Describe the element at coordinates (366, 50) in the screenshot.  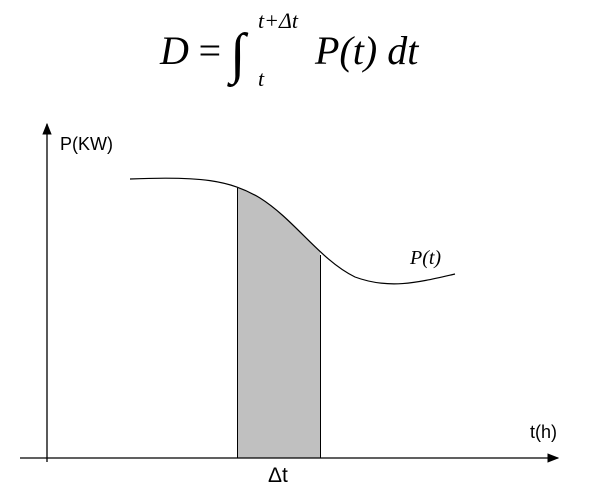
I see `formula-integrand: P(t) dt` at that location.